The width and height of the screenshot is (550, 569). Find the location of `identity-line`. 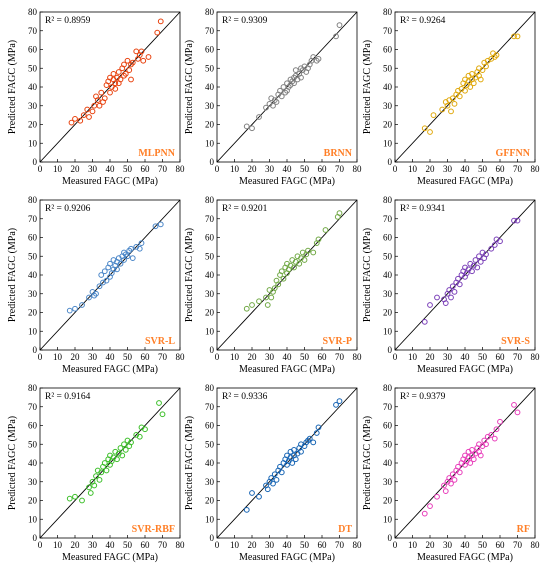

identity-line is located at coordinates (287, 87).